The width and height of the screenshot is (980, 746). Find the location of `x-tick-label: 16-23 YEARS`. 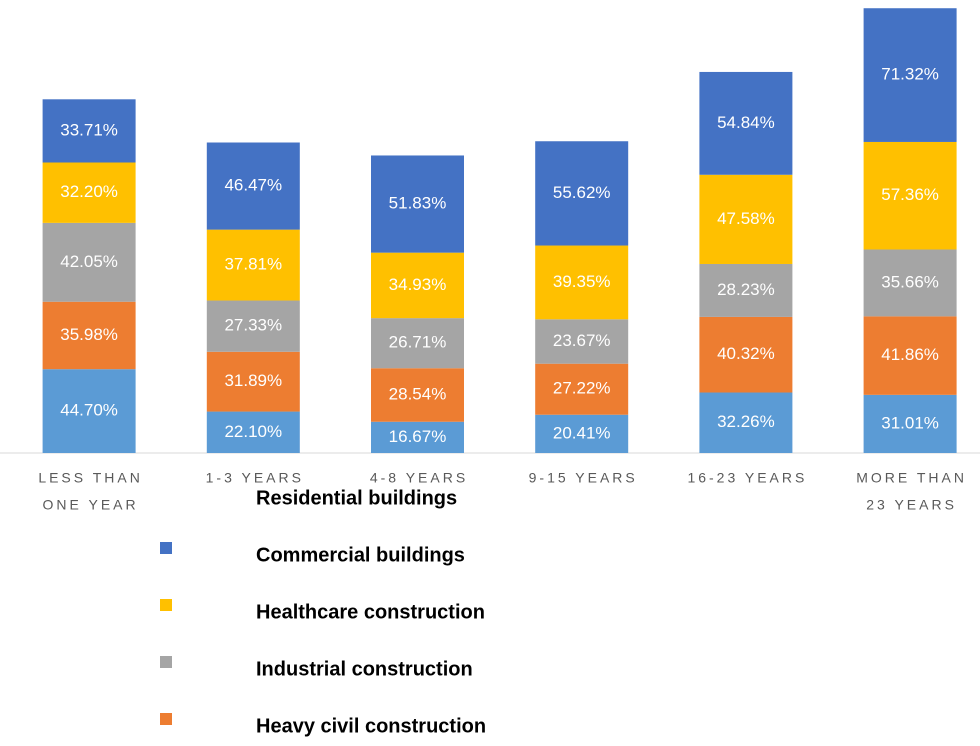

x-tick-label: 16-23 YEARS is located at coordinates (747, 478).